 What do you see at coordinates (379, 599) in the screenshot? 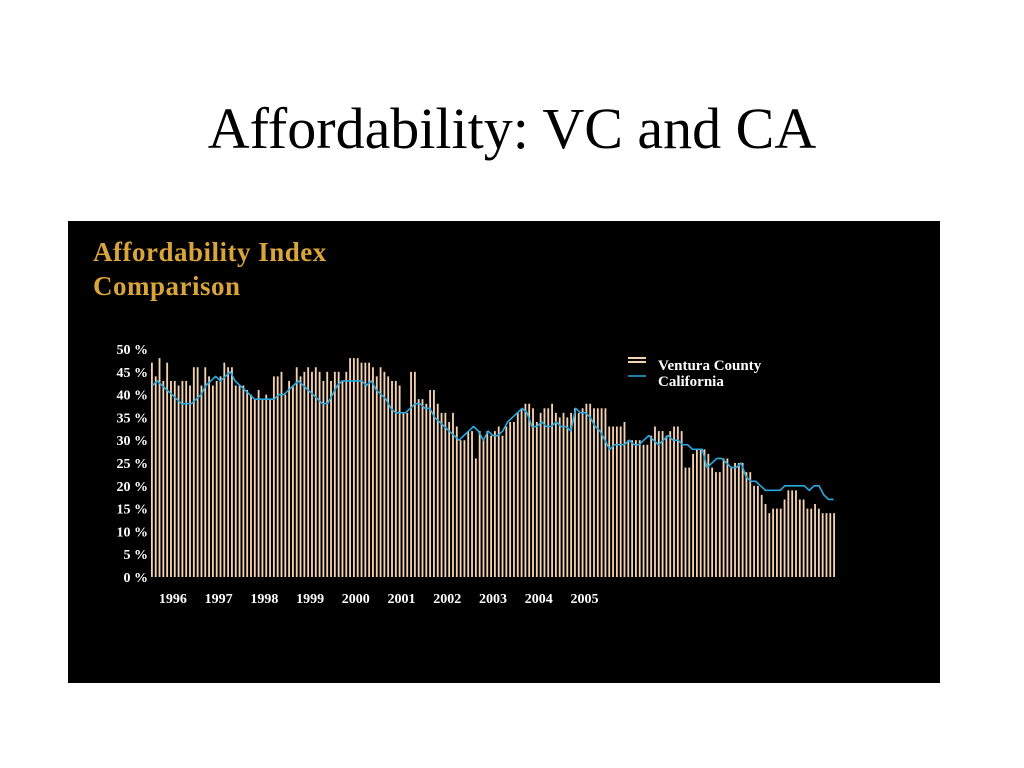
I see `x-axis-ticks: 1996 1997 1998 1999 2000 2001 2002 2003 2004 2005` at bounding box center [379, 599].